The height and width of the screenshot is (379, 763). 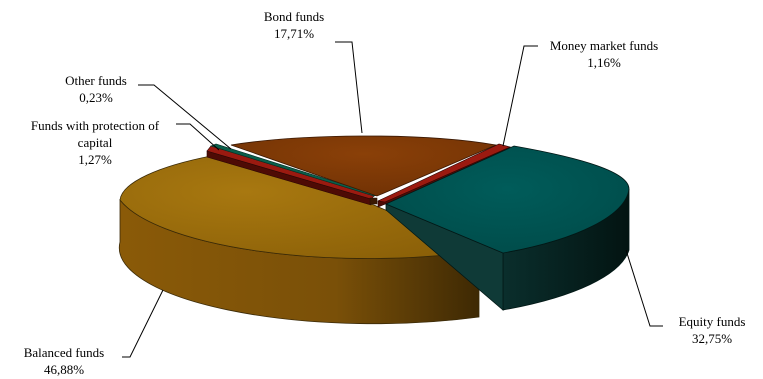 What do you see at coordinates (95, 159) in the screenshot?
I see `label-value-funds-with-protection: 1,27%` at bounding box center [95, 159].